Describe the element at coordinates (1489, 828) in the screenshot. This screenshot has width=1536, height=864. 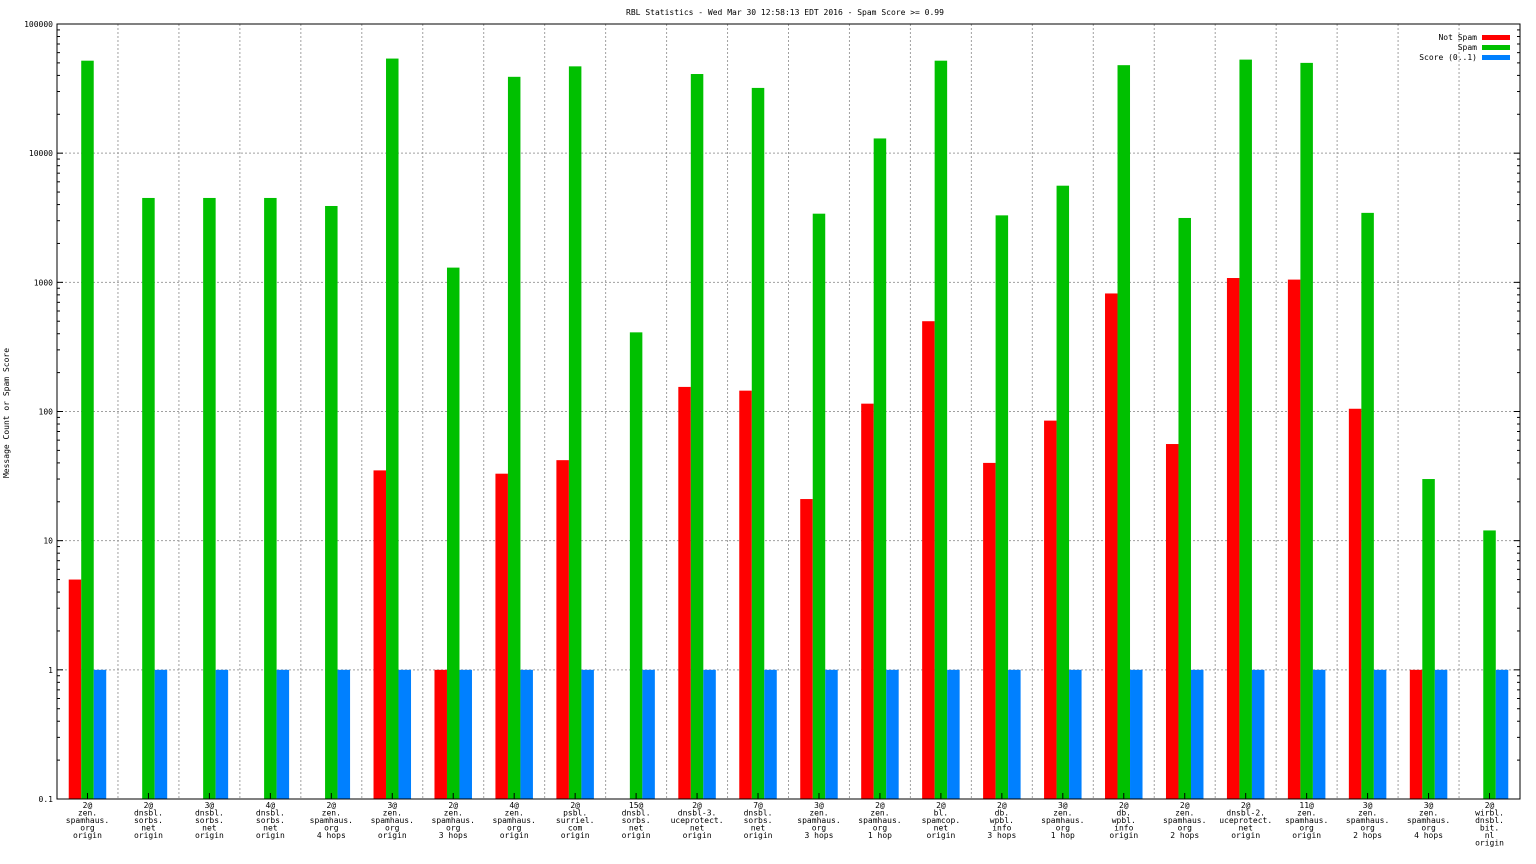
I see `x-tick-label: bit.` at that location.